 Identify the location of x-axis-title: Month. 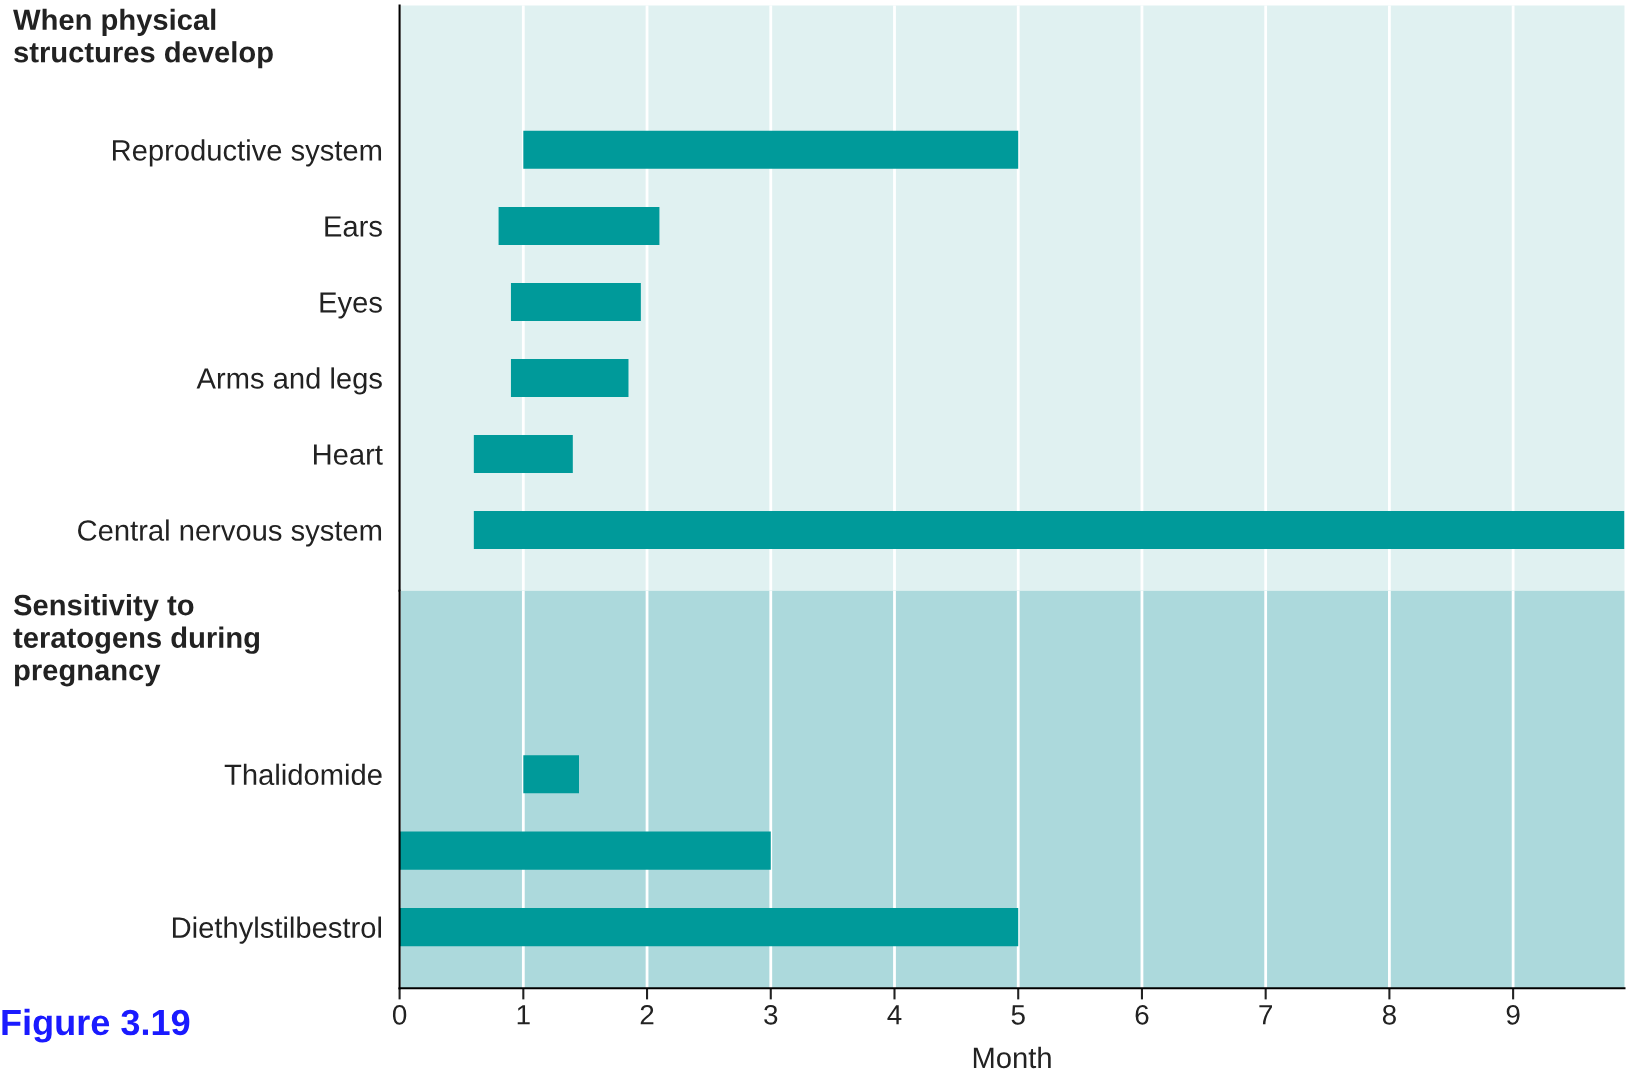
(1012, 1057).